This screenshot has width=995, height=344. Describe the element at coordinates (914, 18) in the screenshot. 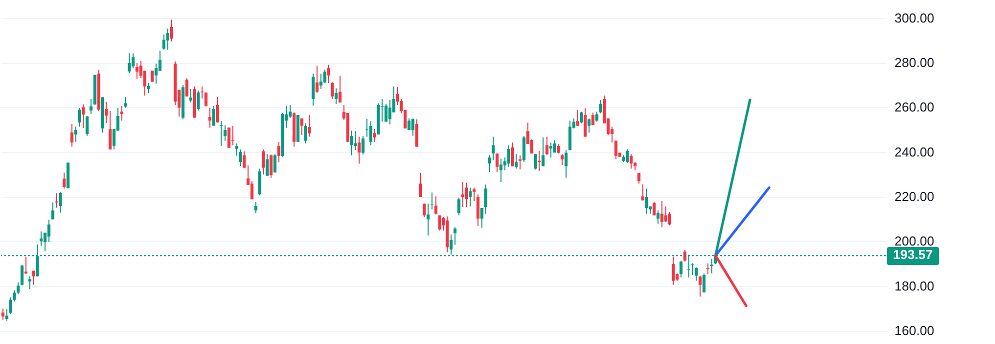

I see `y-tick-label: 300.00` at that location.